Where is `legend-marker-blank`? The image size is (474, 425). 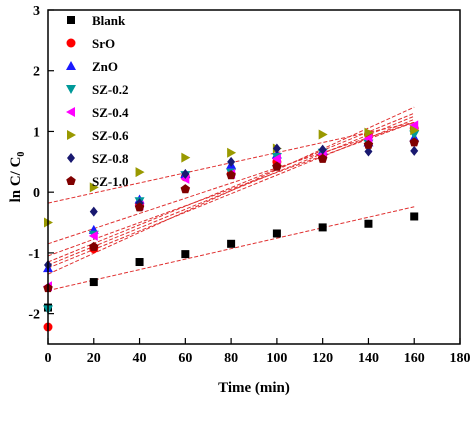 legend-marker-blank is located at coordinates (71, 20).